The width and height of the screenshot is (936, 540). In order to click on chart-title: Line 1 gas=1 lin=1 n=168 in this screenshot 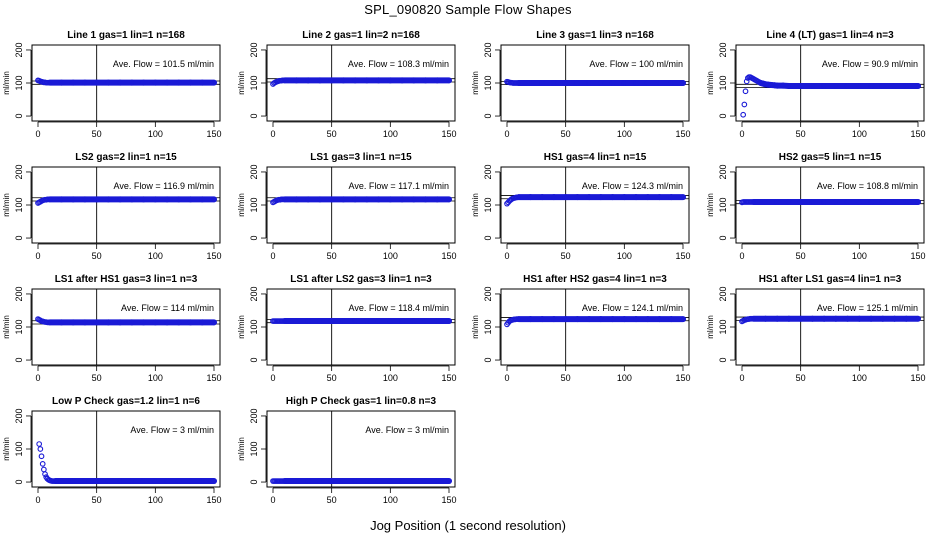, I will do `click(126, 35)`.